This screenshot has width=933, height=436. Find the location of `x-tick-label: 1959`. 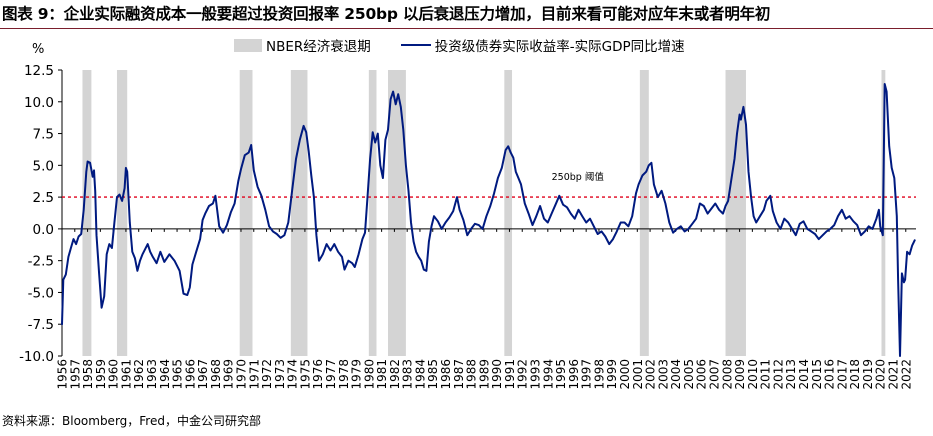

x-tick-label: 1959 is located at coordinates (101, 374).